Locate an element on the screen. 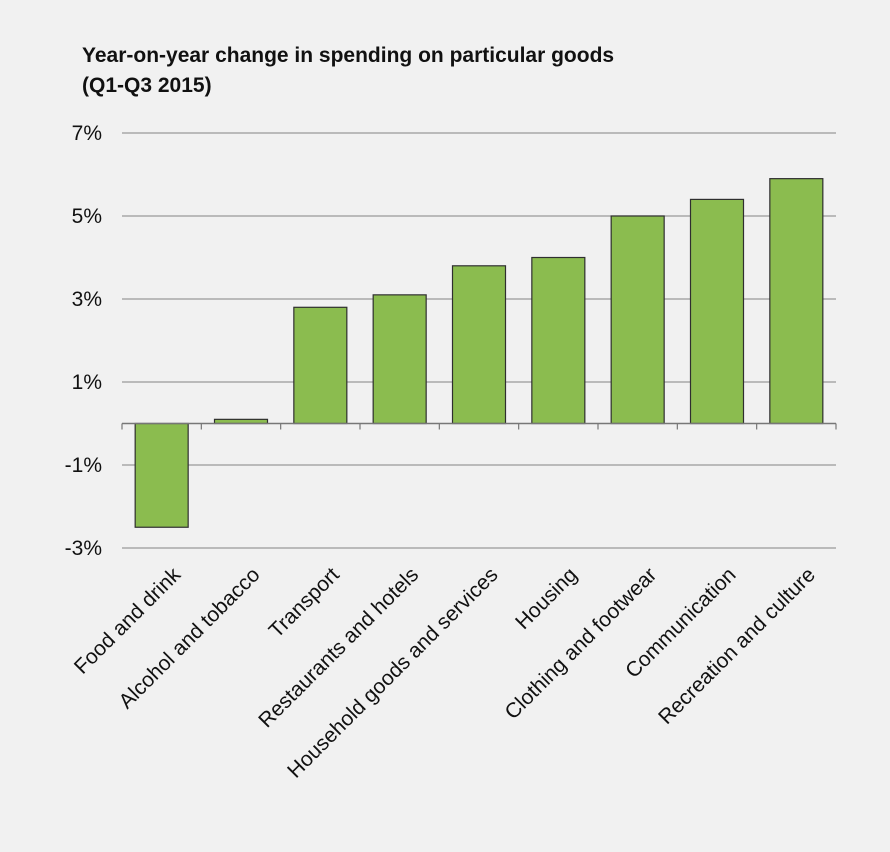  y-axis: 7% 5% 3% 1% -1% -3% is located at coordinates (83, 341).